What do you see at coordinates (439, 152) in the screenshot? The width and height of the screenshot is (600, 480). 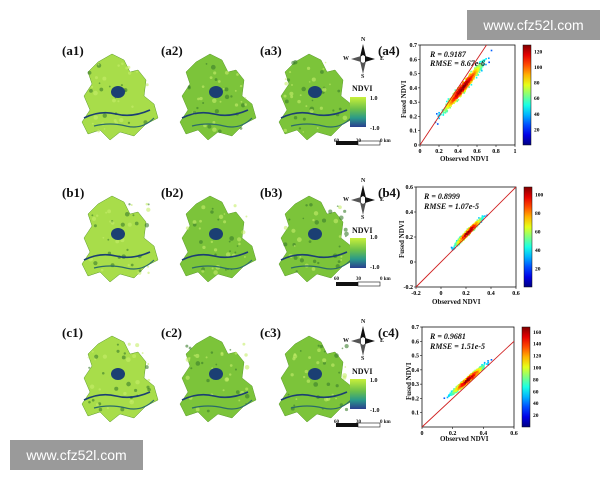 I see `x-tick-label: 0.2` at bounding box center [439, 152].